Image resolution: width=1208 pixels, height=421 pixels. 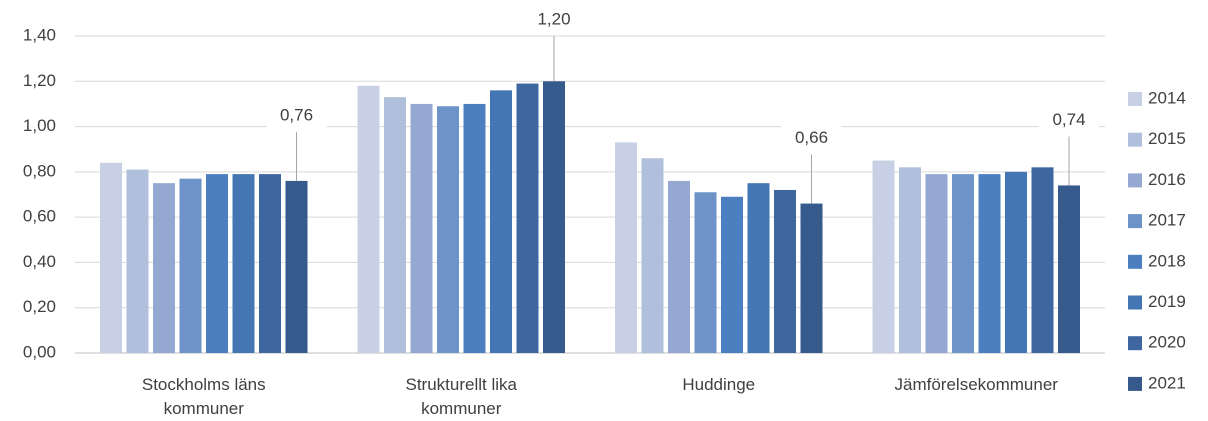 What do you see at coordinates (39, 261) in the screenshot?
I see `y-tick-label: 0,40` at bounding box center [39, 261].